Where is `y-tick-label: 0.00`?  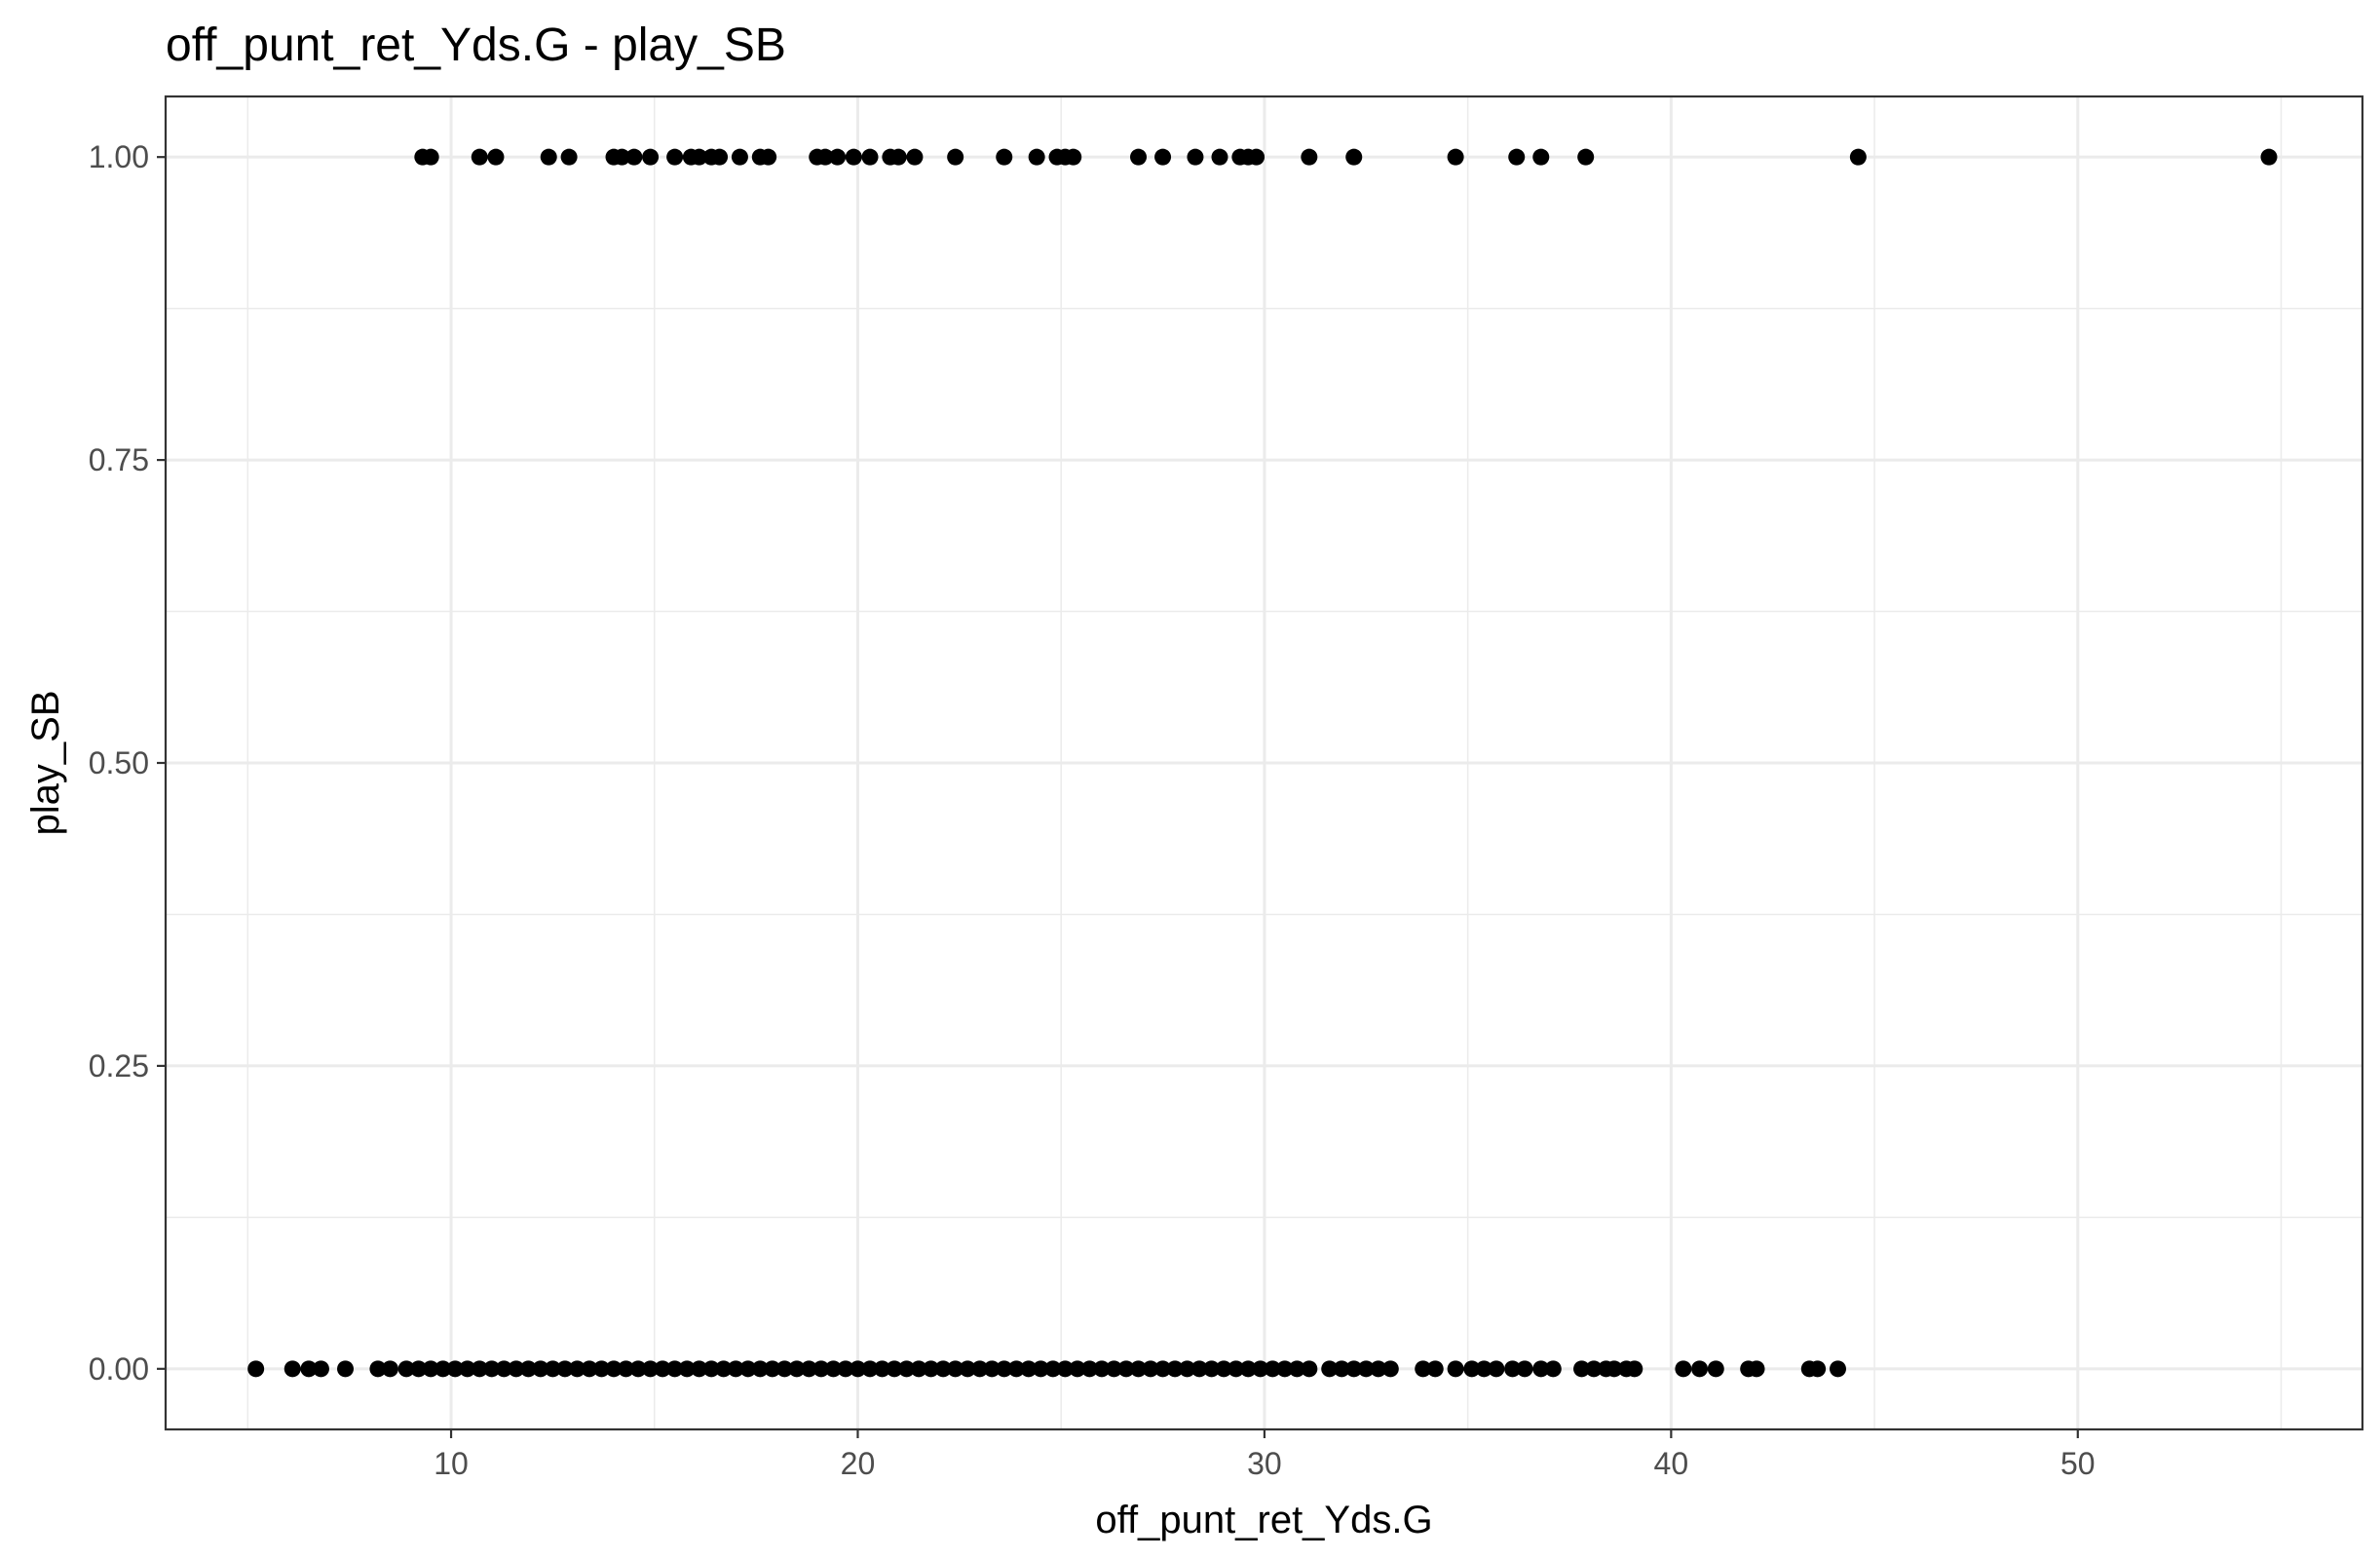 y-tick-label: 0.00 is located at coordinates (119, 1369).